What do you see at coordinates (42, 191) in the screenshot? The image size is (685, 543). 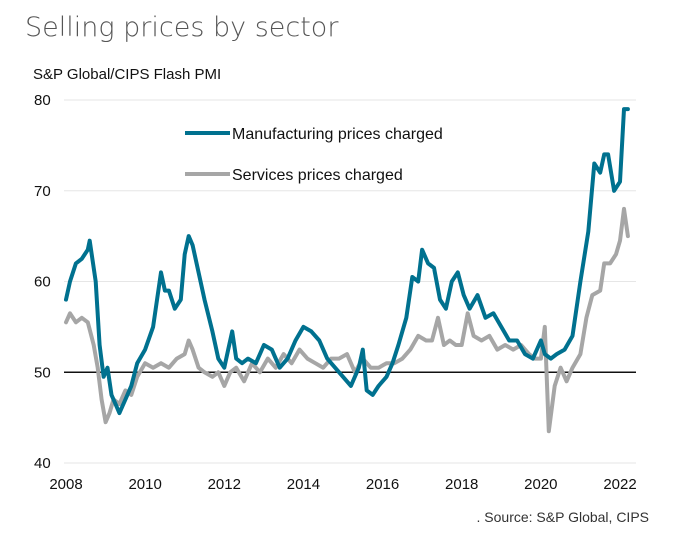 I see `y-tick-label: 70` at bounding box center [42, 191].